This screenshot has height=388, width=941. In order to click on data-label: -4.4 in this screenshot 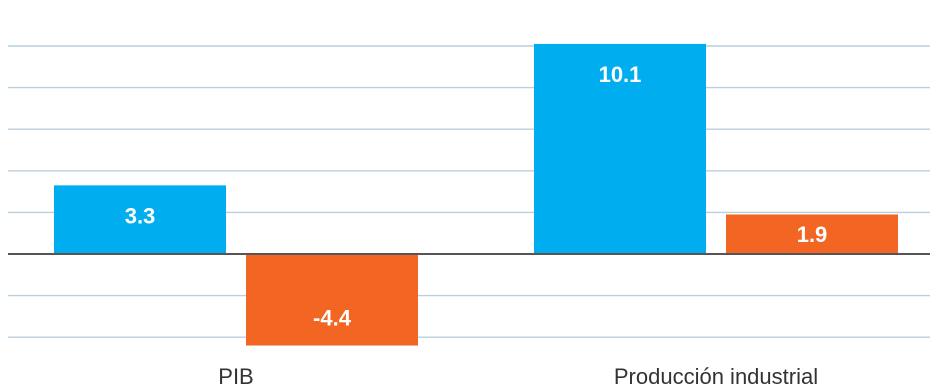, I will do `click(332, 318)`.